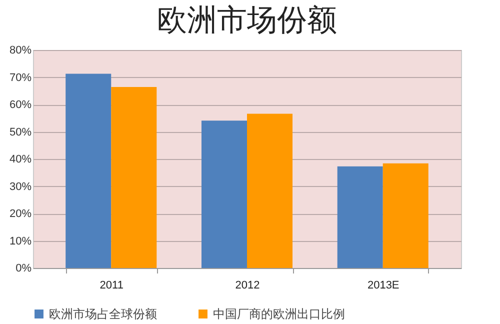 Image resolution: width=500 pixels, height=324 pixels. I want to click on y-tick-label: 40%, so click(20, 160).